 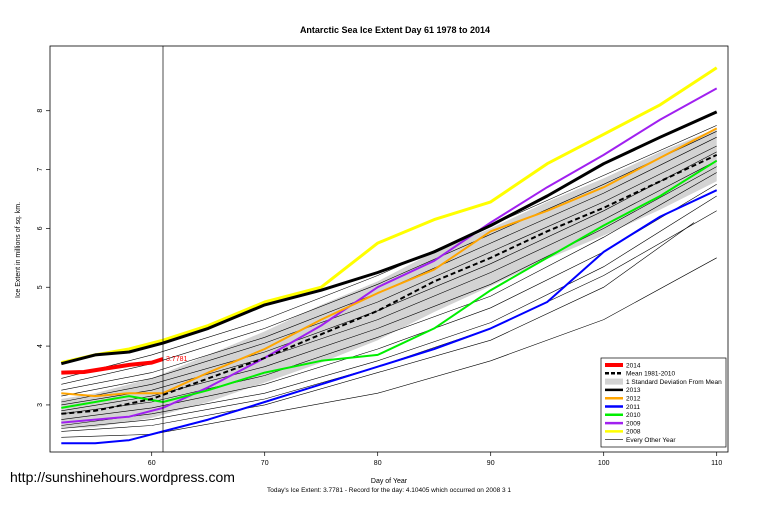 I want to click on watermark-url: http://sunshinehours.wordpress.com, so click(x=122, y=477).